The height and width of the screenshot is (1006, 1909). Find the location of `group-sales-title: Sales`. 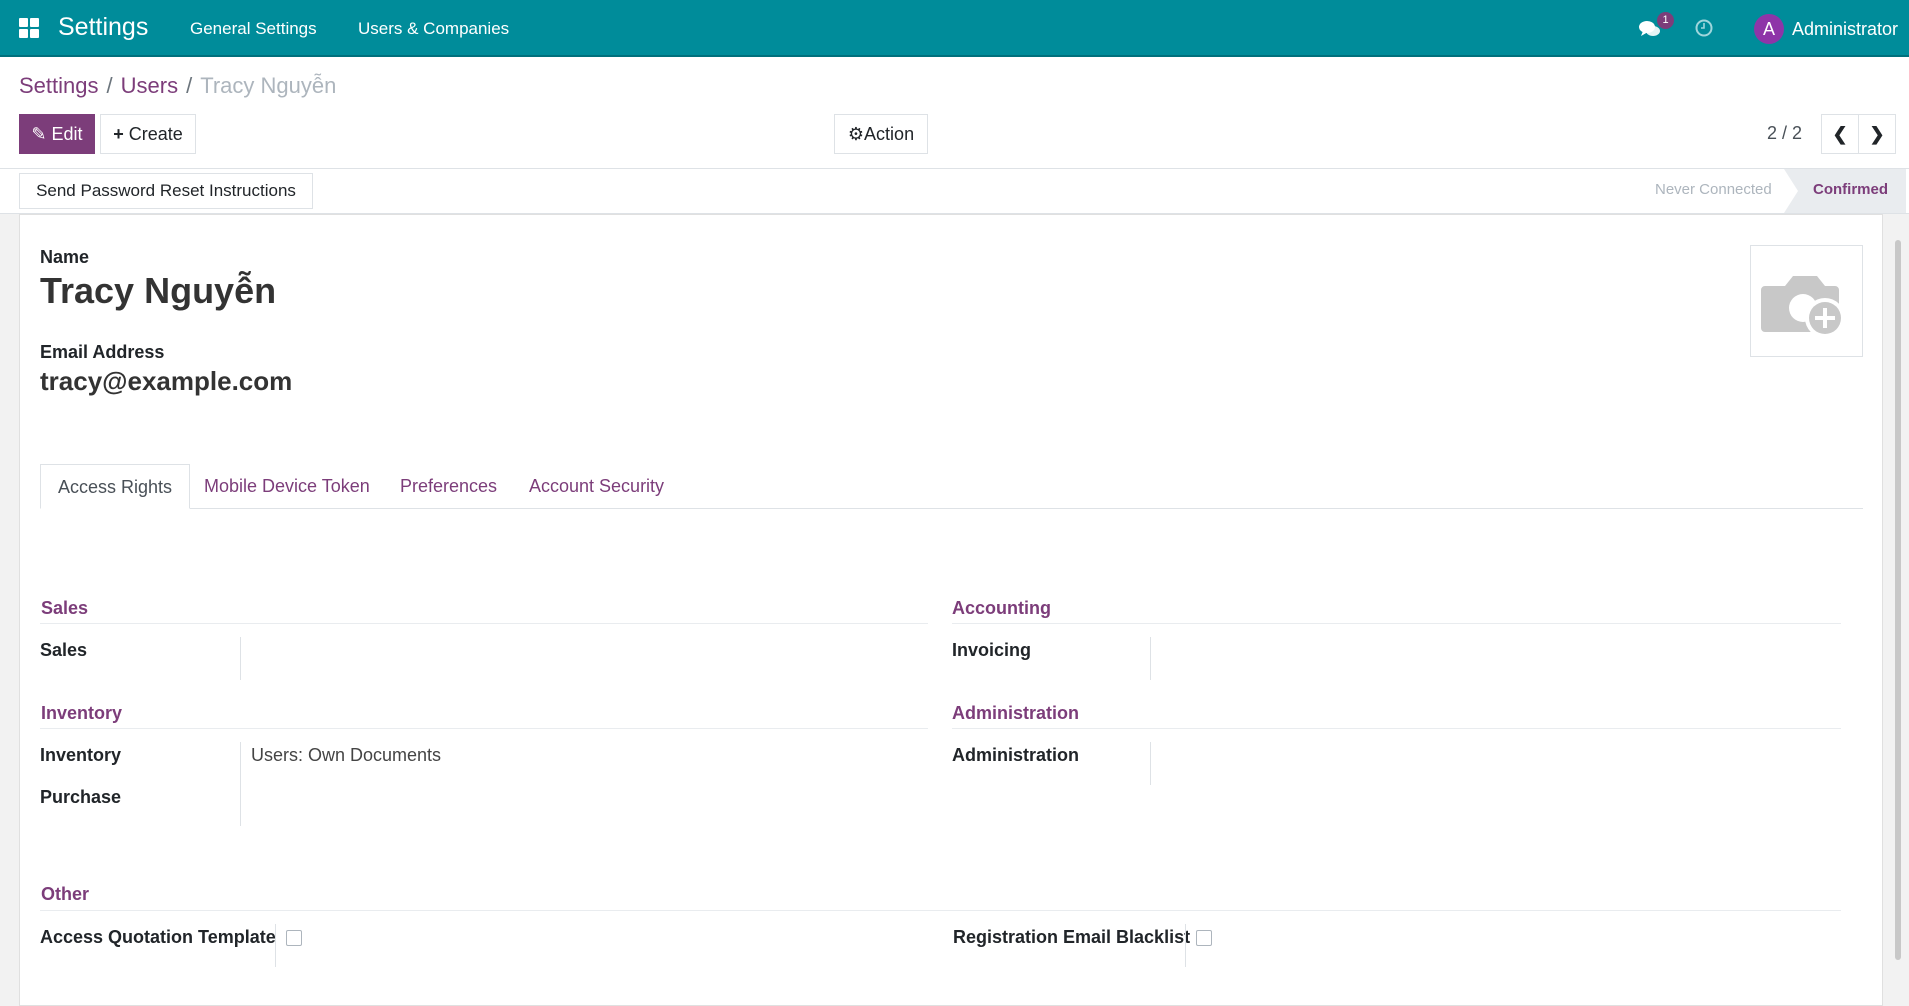

group-sales-title: Sales is located at coordinates (65, 608).